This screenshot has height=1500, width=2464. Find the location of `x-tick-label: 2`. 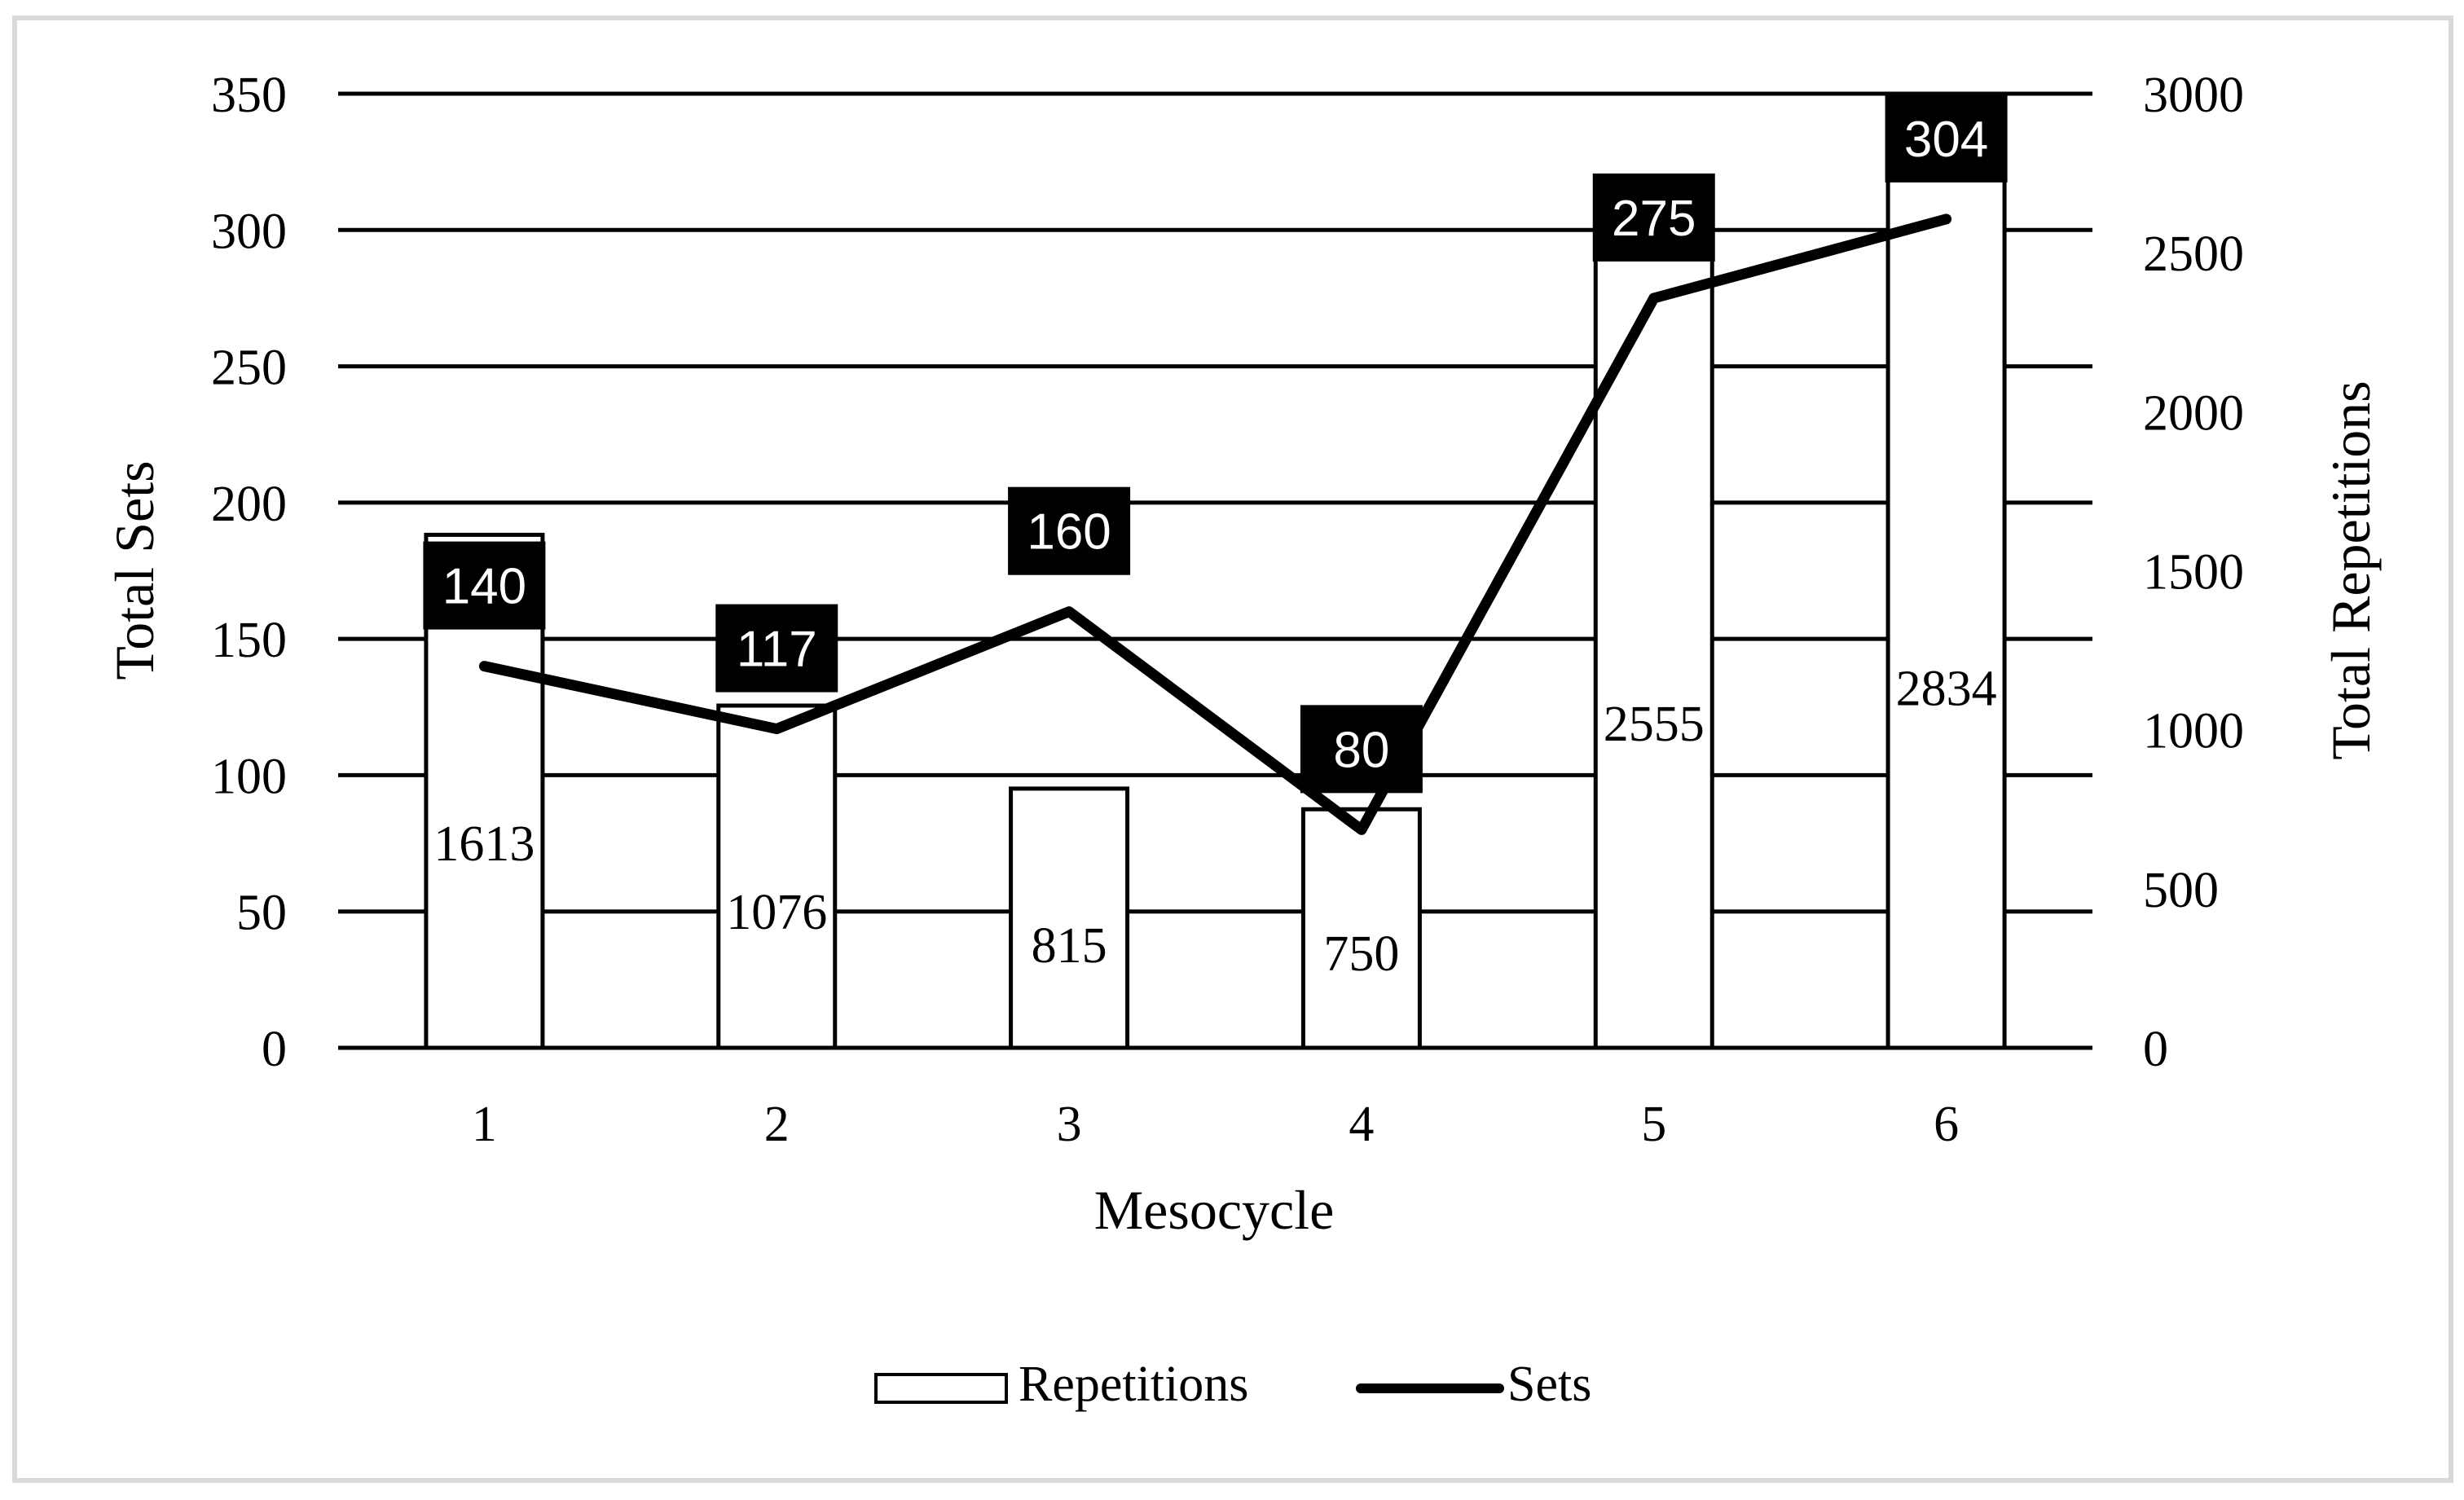

x-tick-label: 2 is located at coordinates (777, 1124).